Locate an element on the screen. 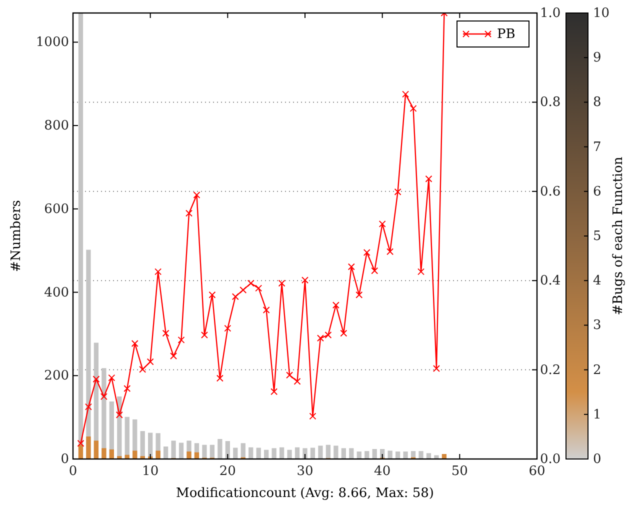 The height and width of the screenshot is (508, 632). y-tick-label: 200 is located at coordinates (56, 376).